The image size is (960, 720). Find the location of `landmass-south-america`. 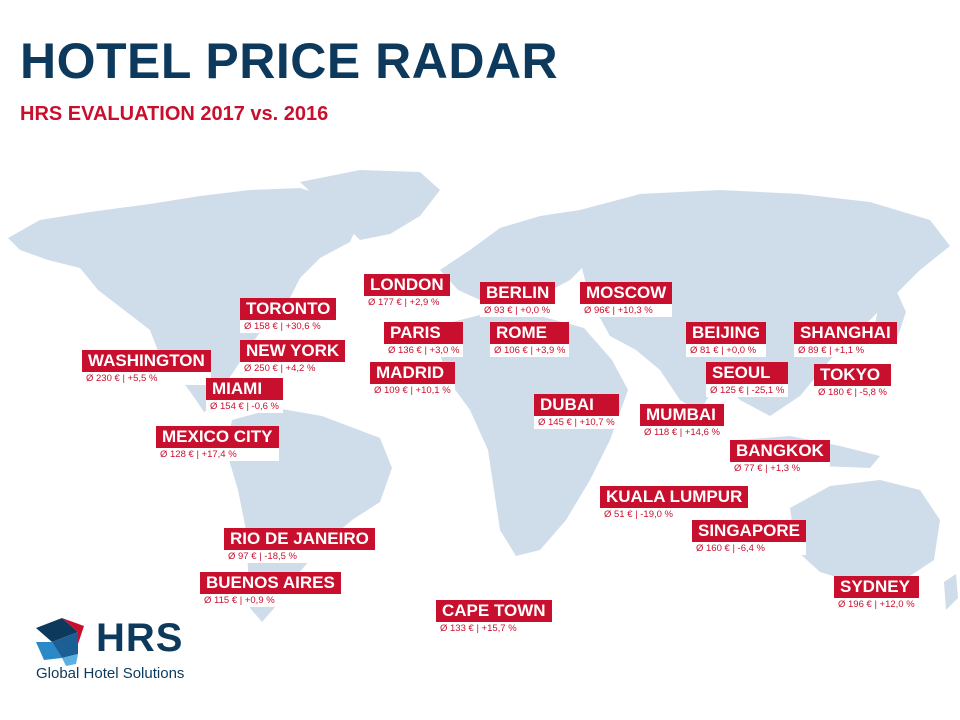

landmass-south-america is located at coordinates (309, 515).